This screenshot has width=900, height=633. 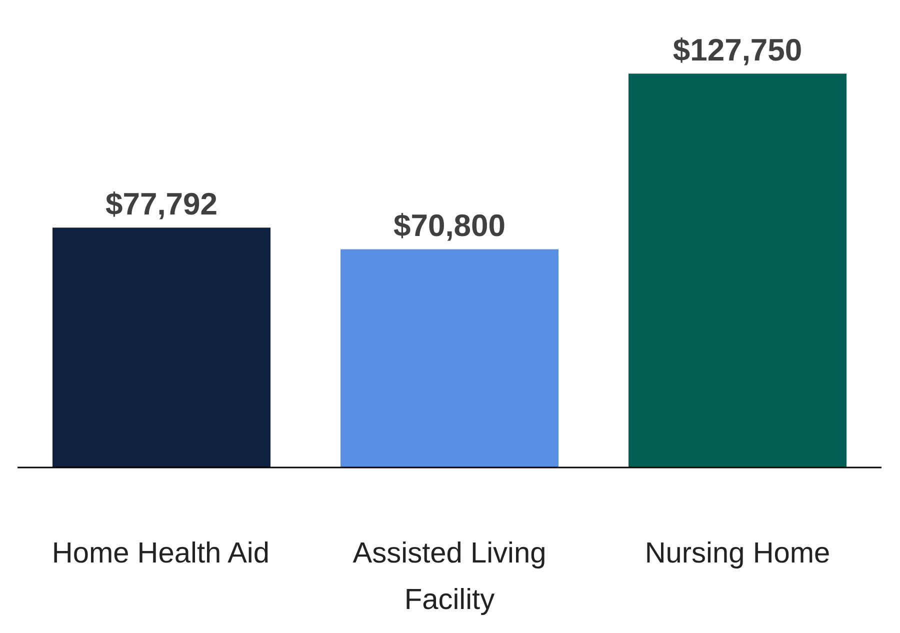 I want to click on data-label: $70,800, so click(x=449, y=226).